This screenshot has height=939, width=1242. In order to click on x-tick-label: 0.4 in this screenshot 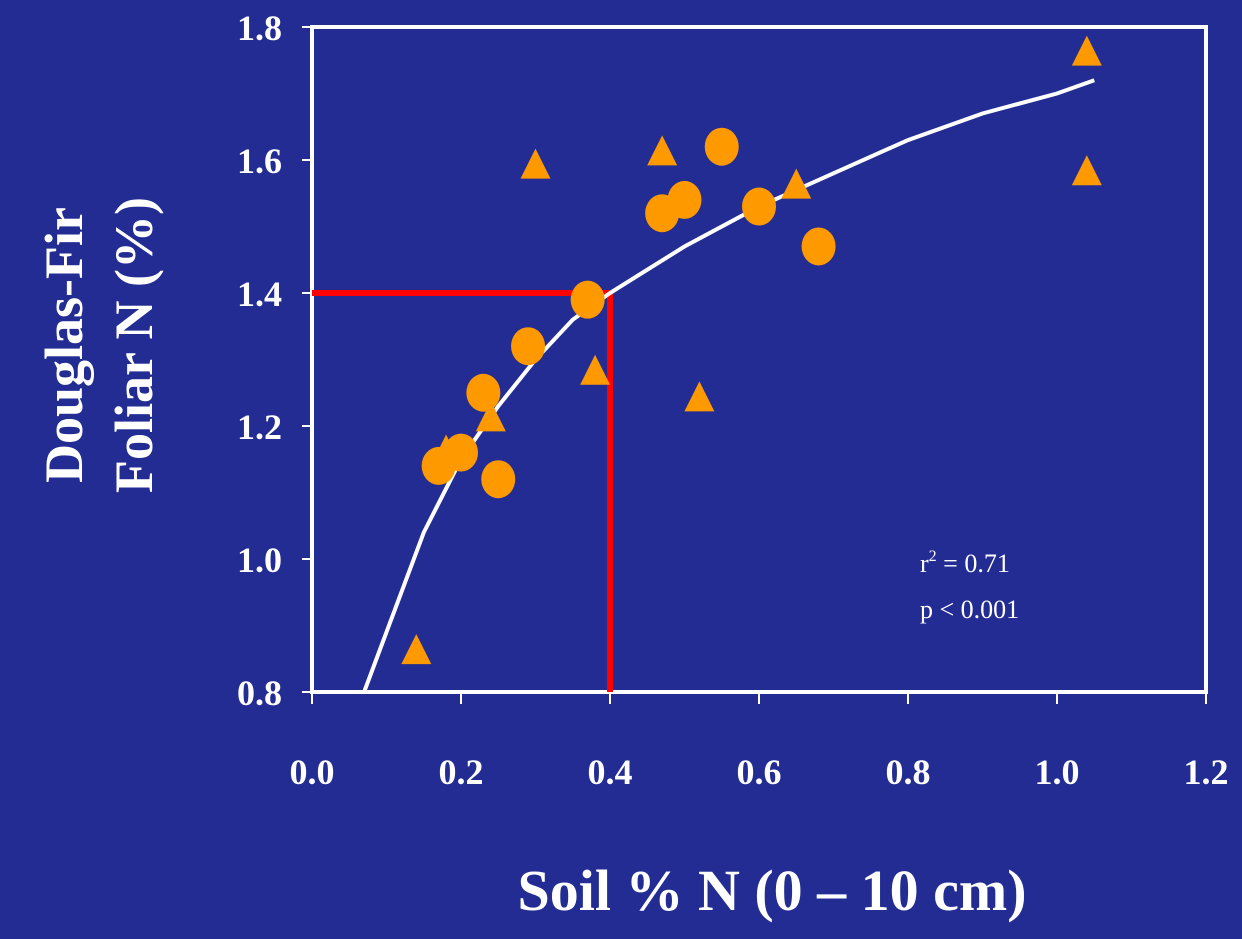, I will do `click(610, 772)`.